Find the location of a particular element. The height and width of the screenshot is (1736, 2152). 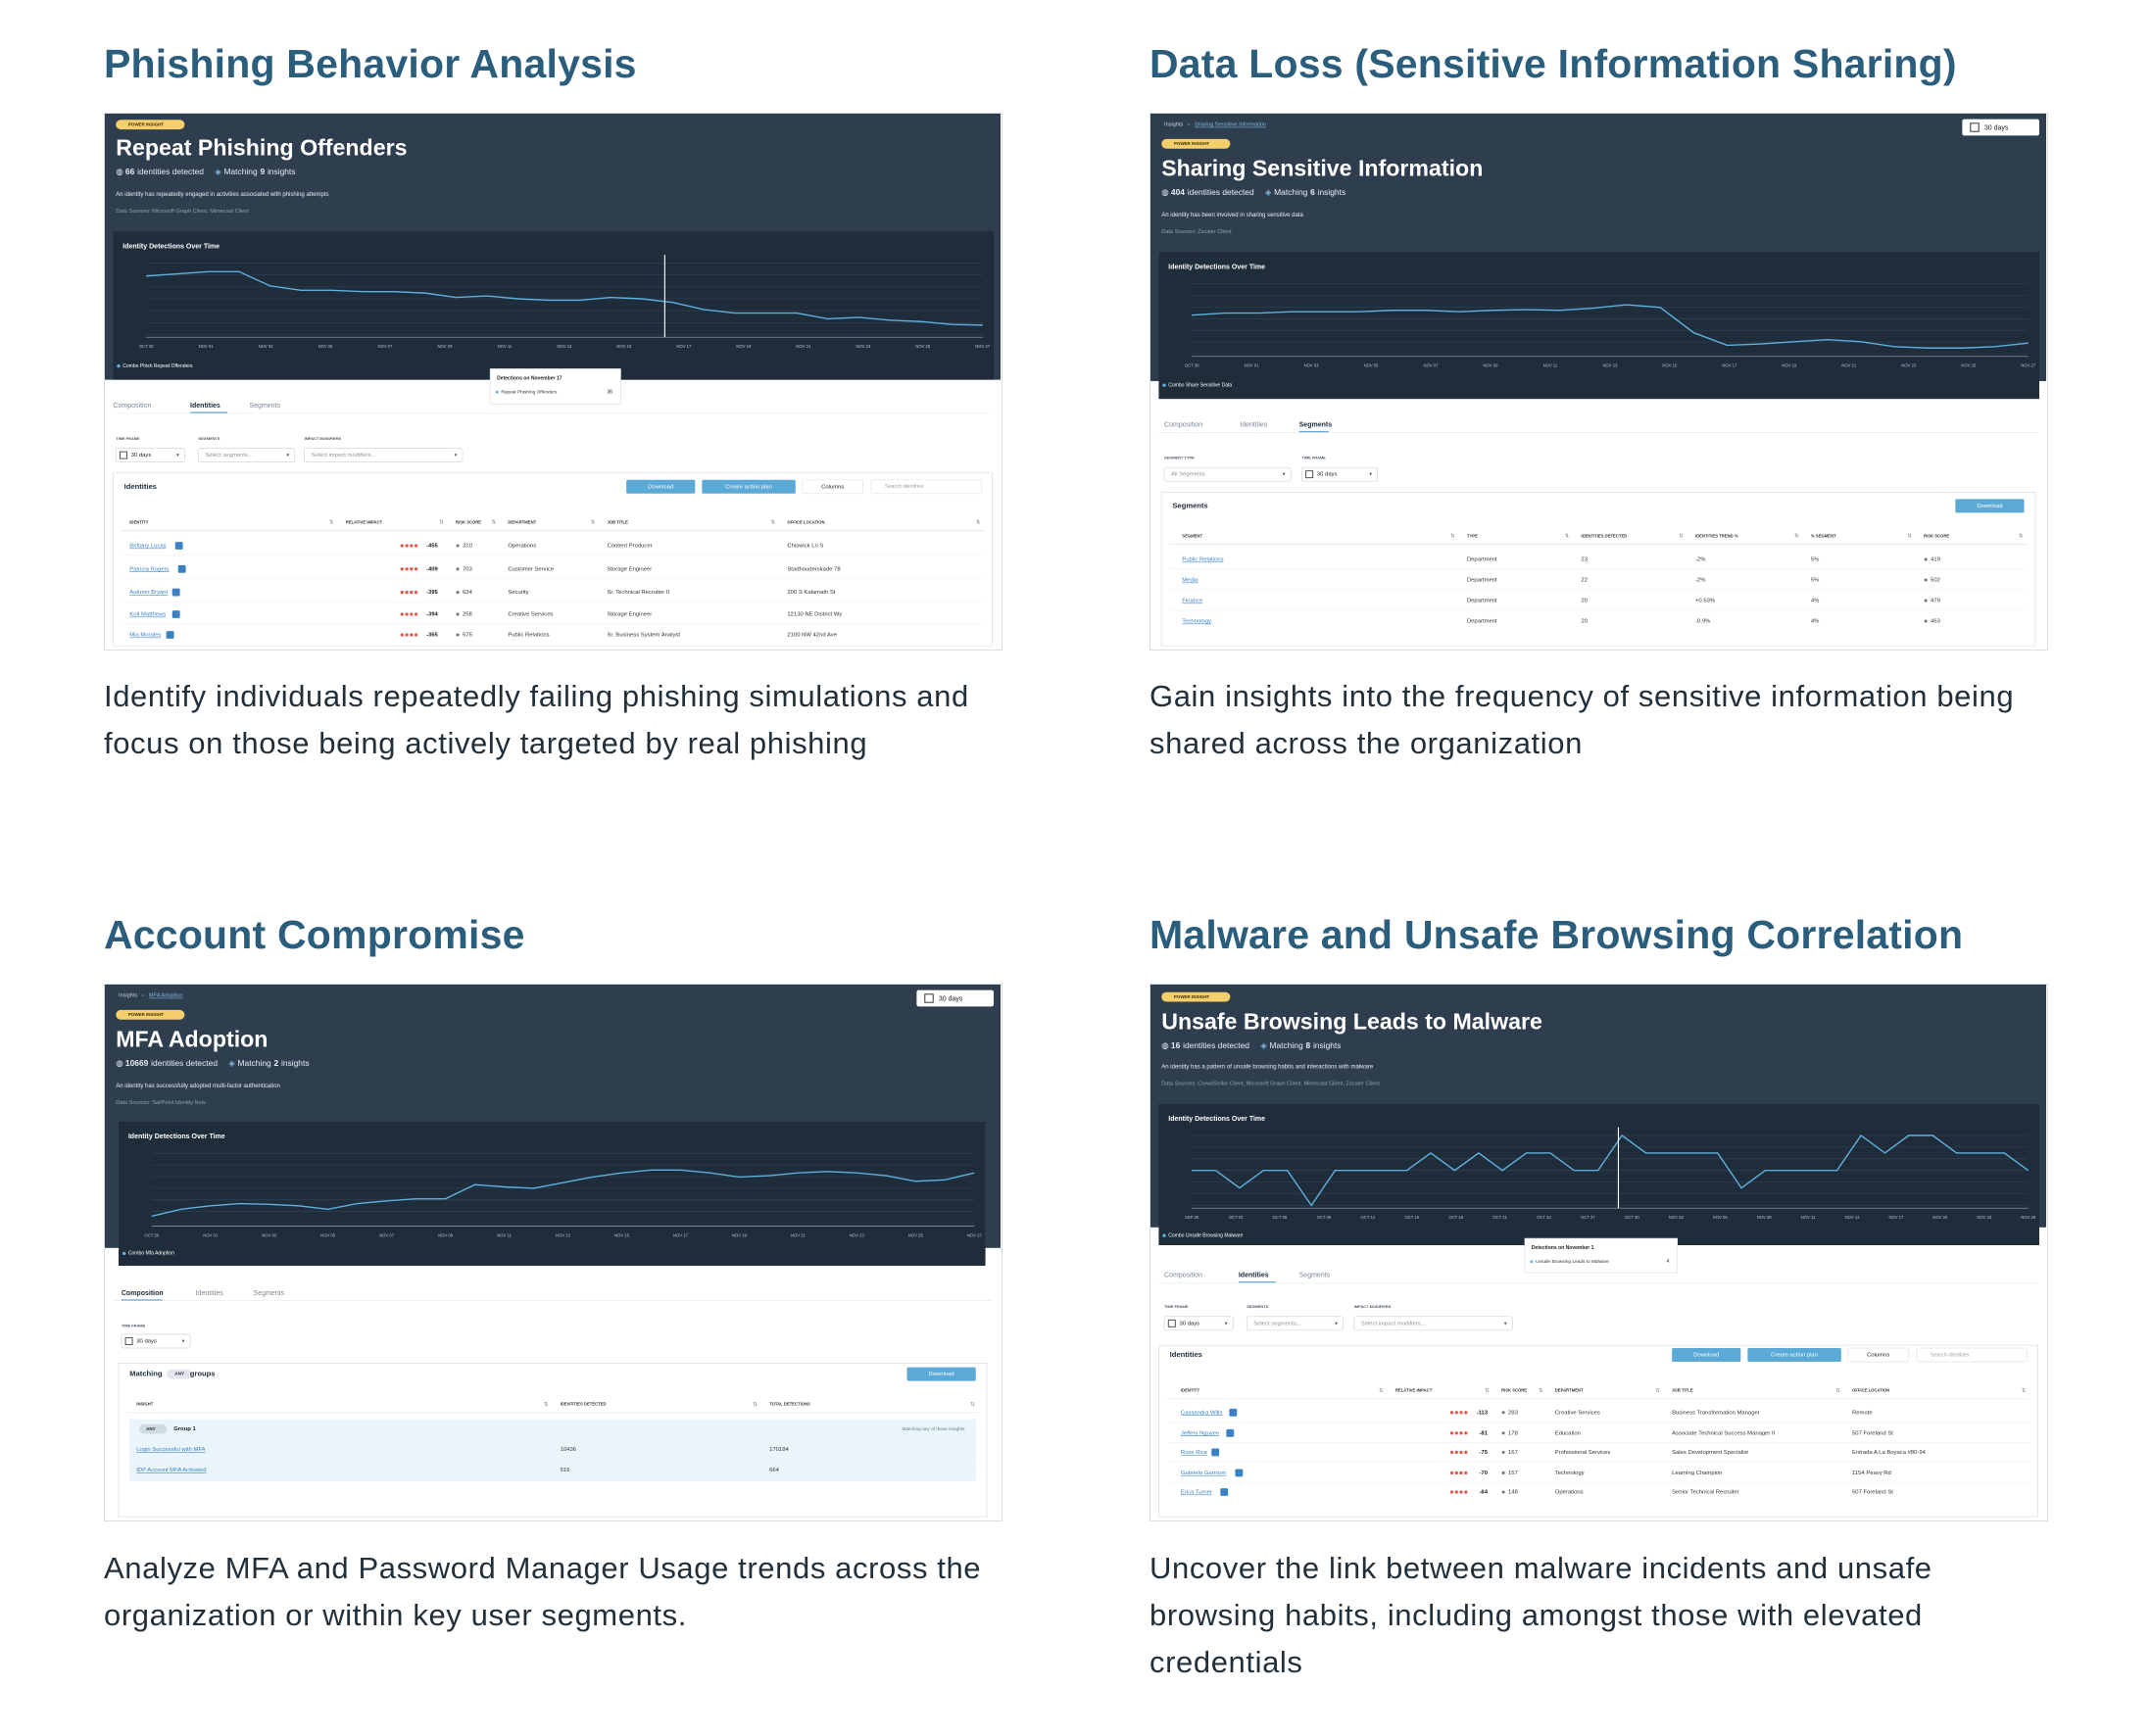

risk-dot is located at coordinates (458, 546).